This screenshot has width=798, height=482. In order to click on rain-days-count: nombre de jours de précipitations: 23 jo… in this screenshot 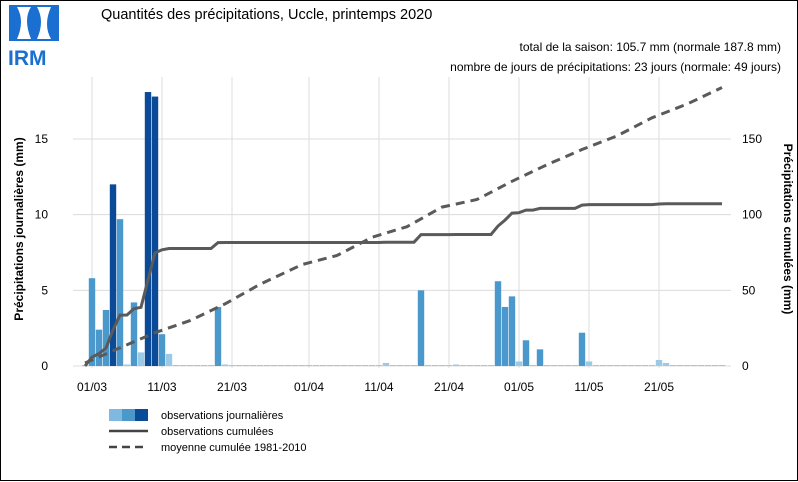, I will do `click(615, 67)`.